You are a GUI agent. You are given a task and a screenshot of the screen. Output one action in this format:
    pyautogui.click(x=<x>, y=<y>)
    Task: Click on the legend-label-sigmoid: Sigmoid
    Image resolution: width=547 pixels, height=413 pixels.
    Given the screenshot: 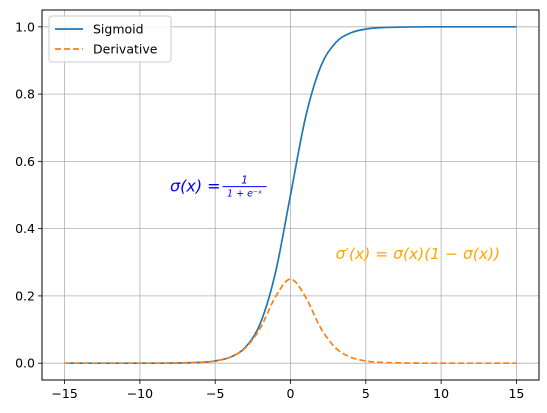 What is the action you would take?
    pyautogui.click(x=118, y=29)
    